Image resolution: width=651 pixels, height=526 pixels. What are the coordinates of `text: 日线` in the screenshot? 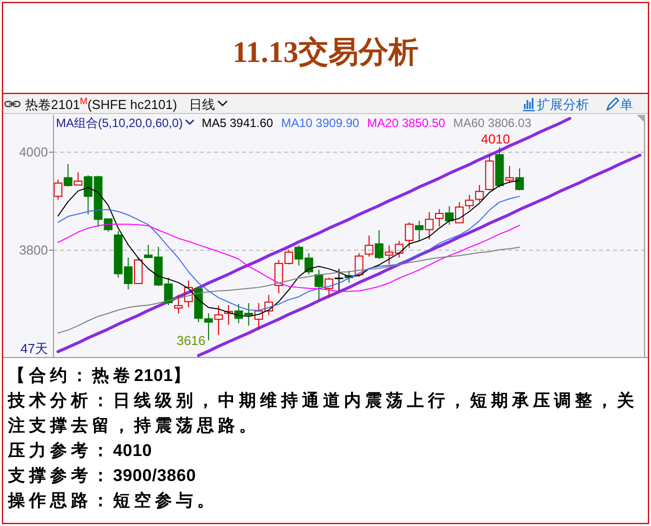 It's located at (202, 104).